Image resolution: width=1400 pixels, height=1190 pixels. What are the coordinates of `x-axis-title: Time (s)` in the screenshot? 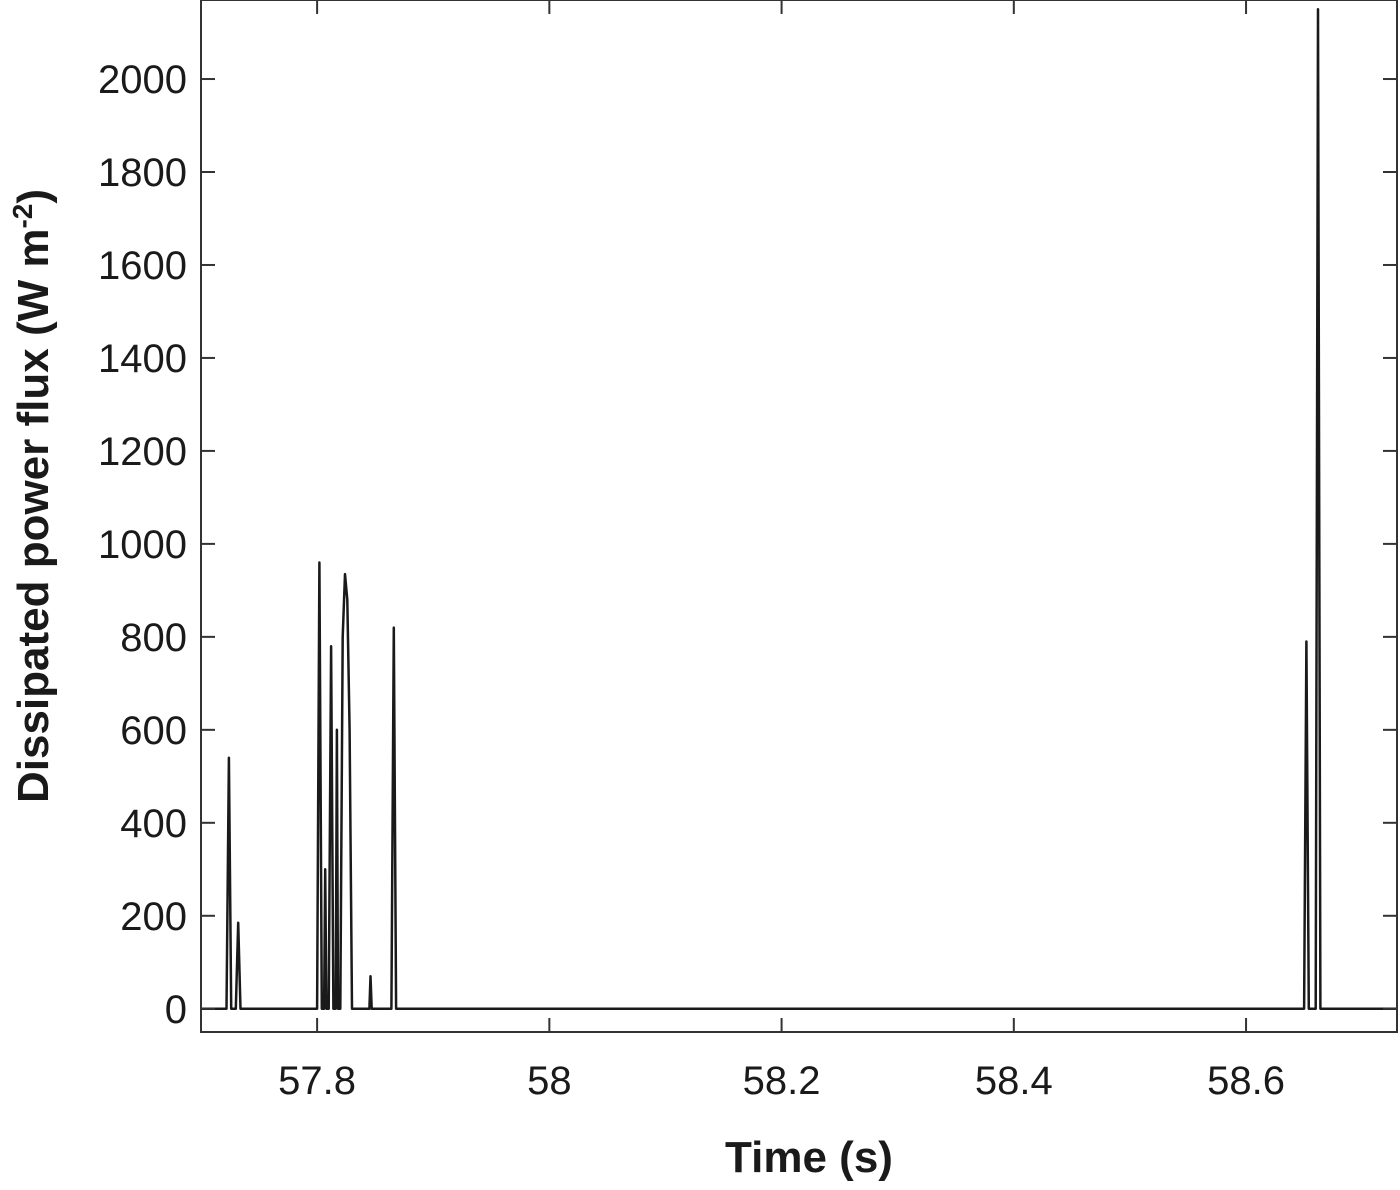 It's located at (809, 1157).